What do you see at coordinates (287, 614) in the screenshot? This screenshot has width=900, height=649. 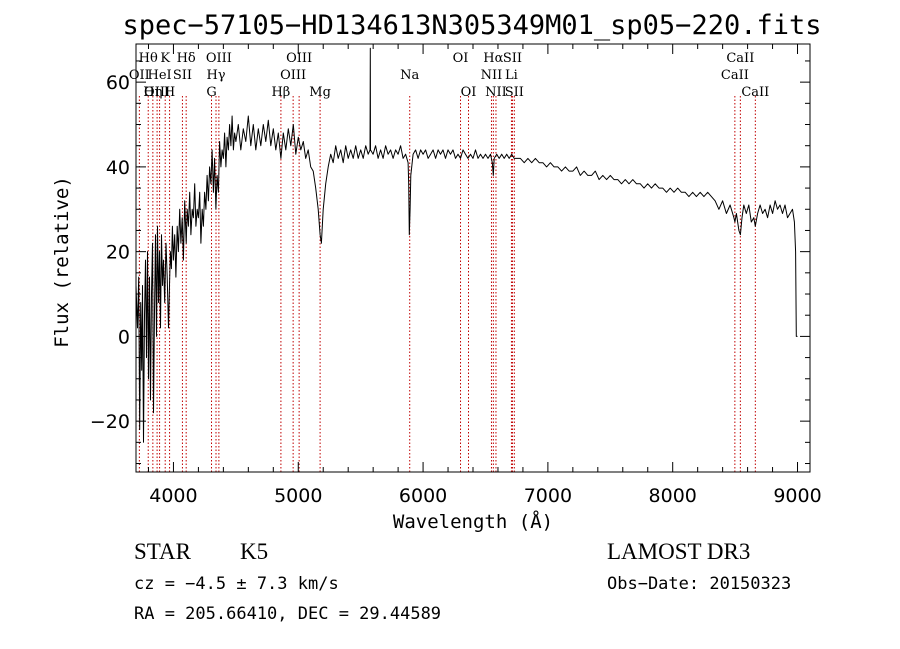 I see `ra-dec: RA = 205.66410, DEC = 29.44589` at bounding box center [287, 614].